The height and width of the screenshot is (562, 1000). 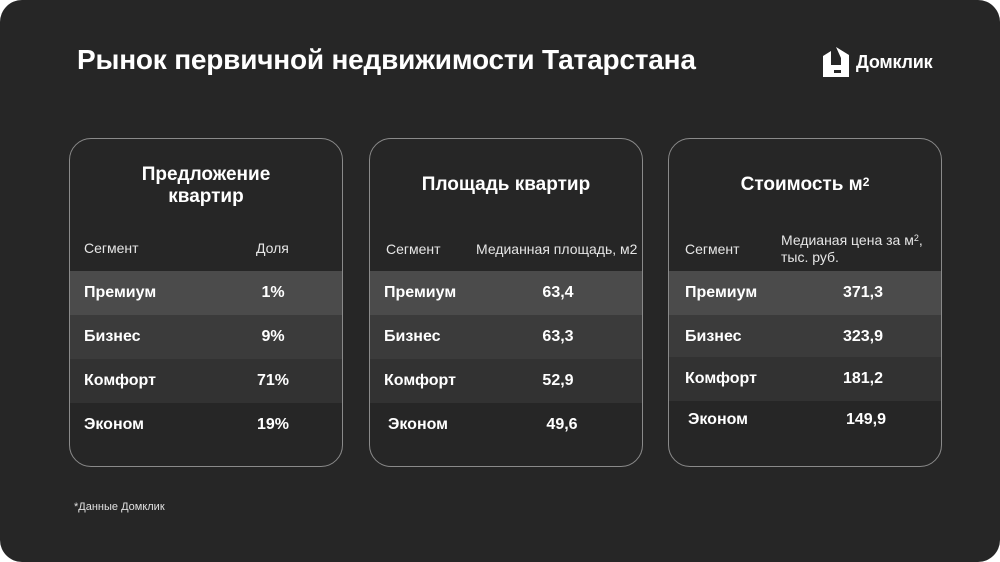 What do you see at coordinates (836, 62) in the screenshot?
I see `domclick-house-icon` at bounding box center [836, 62].